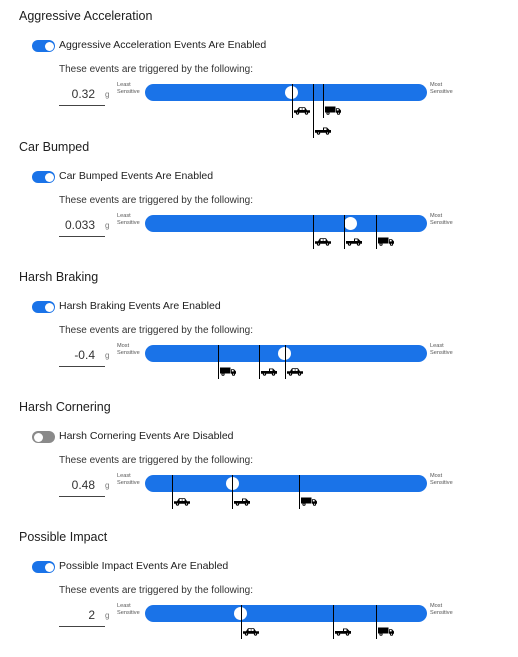 This screenshot has width=518, height=657. Describe the element at coordinates (144, 566) in the screenshot. I see `toggle-label: Possible Impact Events Are Enabled` at that location.